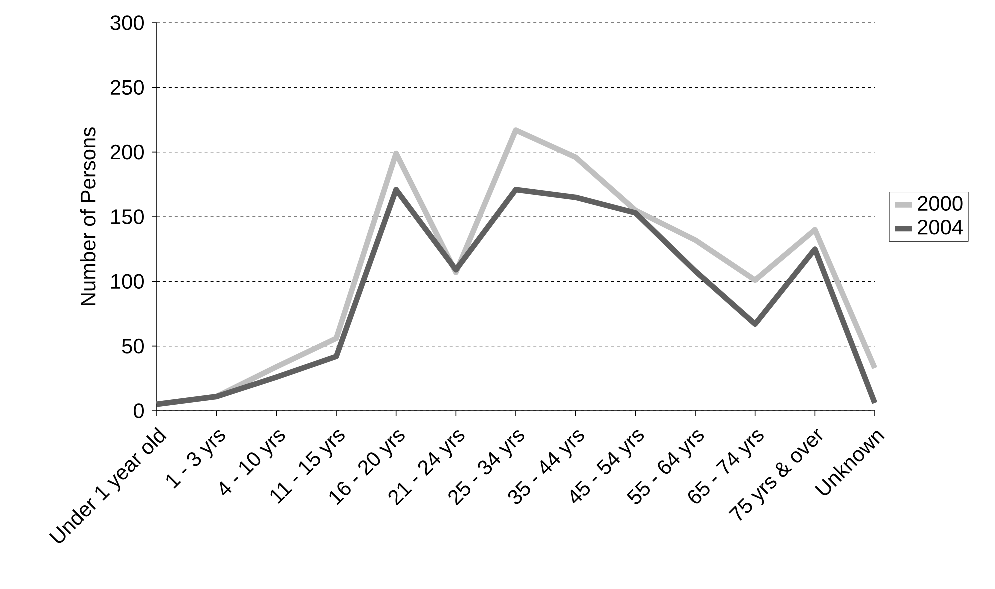 This screenshot has width=995, height=589. Describe the element at coordinates (88, 217) in the screenshot. I see `y-axis-title: Number of Persons` at that location.